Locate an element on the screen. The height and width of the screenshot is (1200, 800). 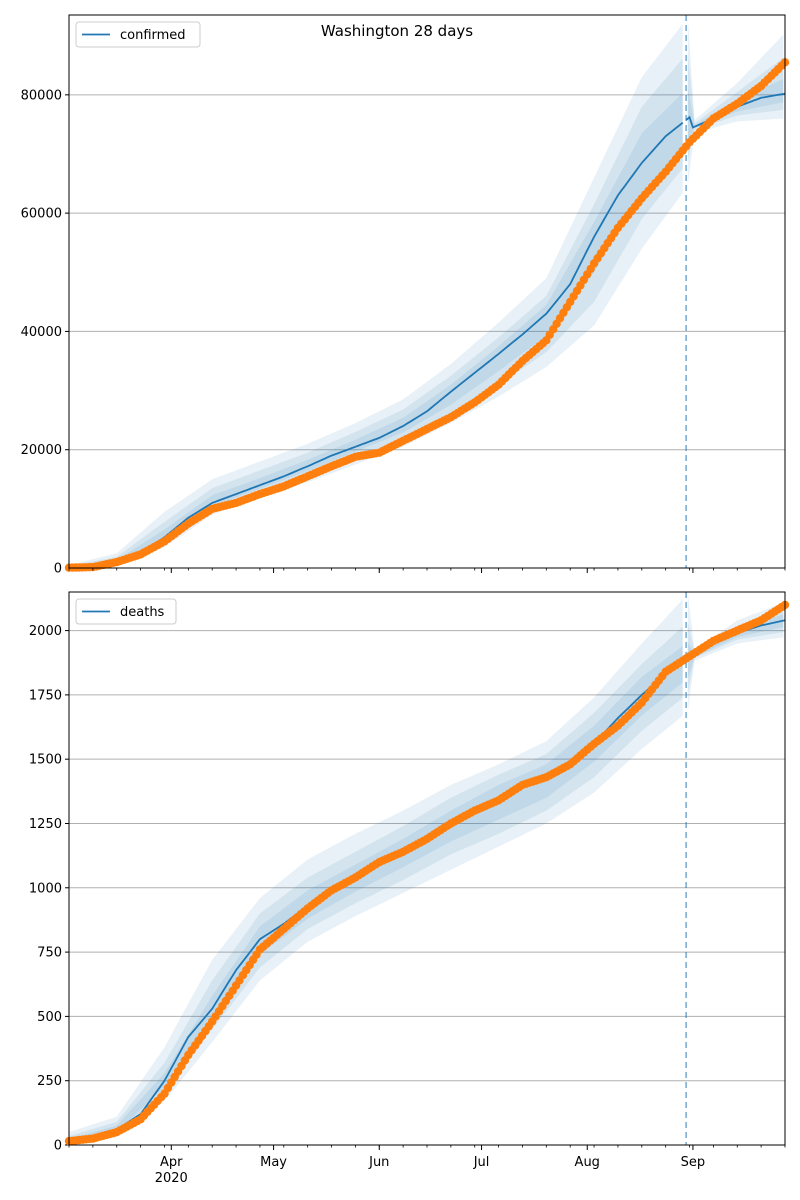
x-year-label: 2020 is located at coordinates (171, 1178).